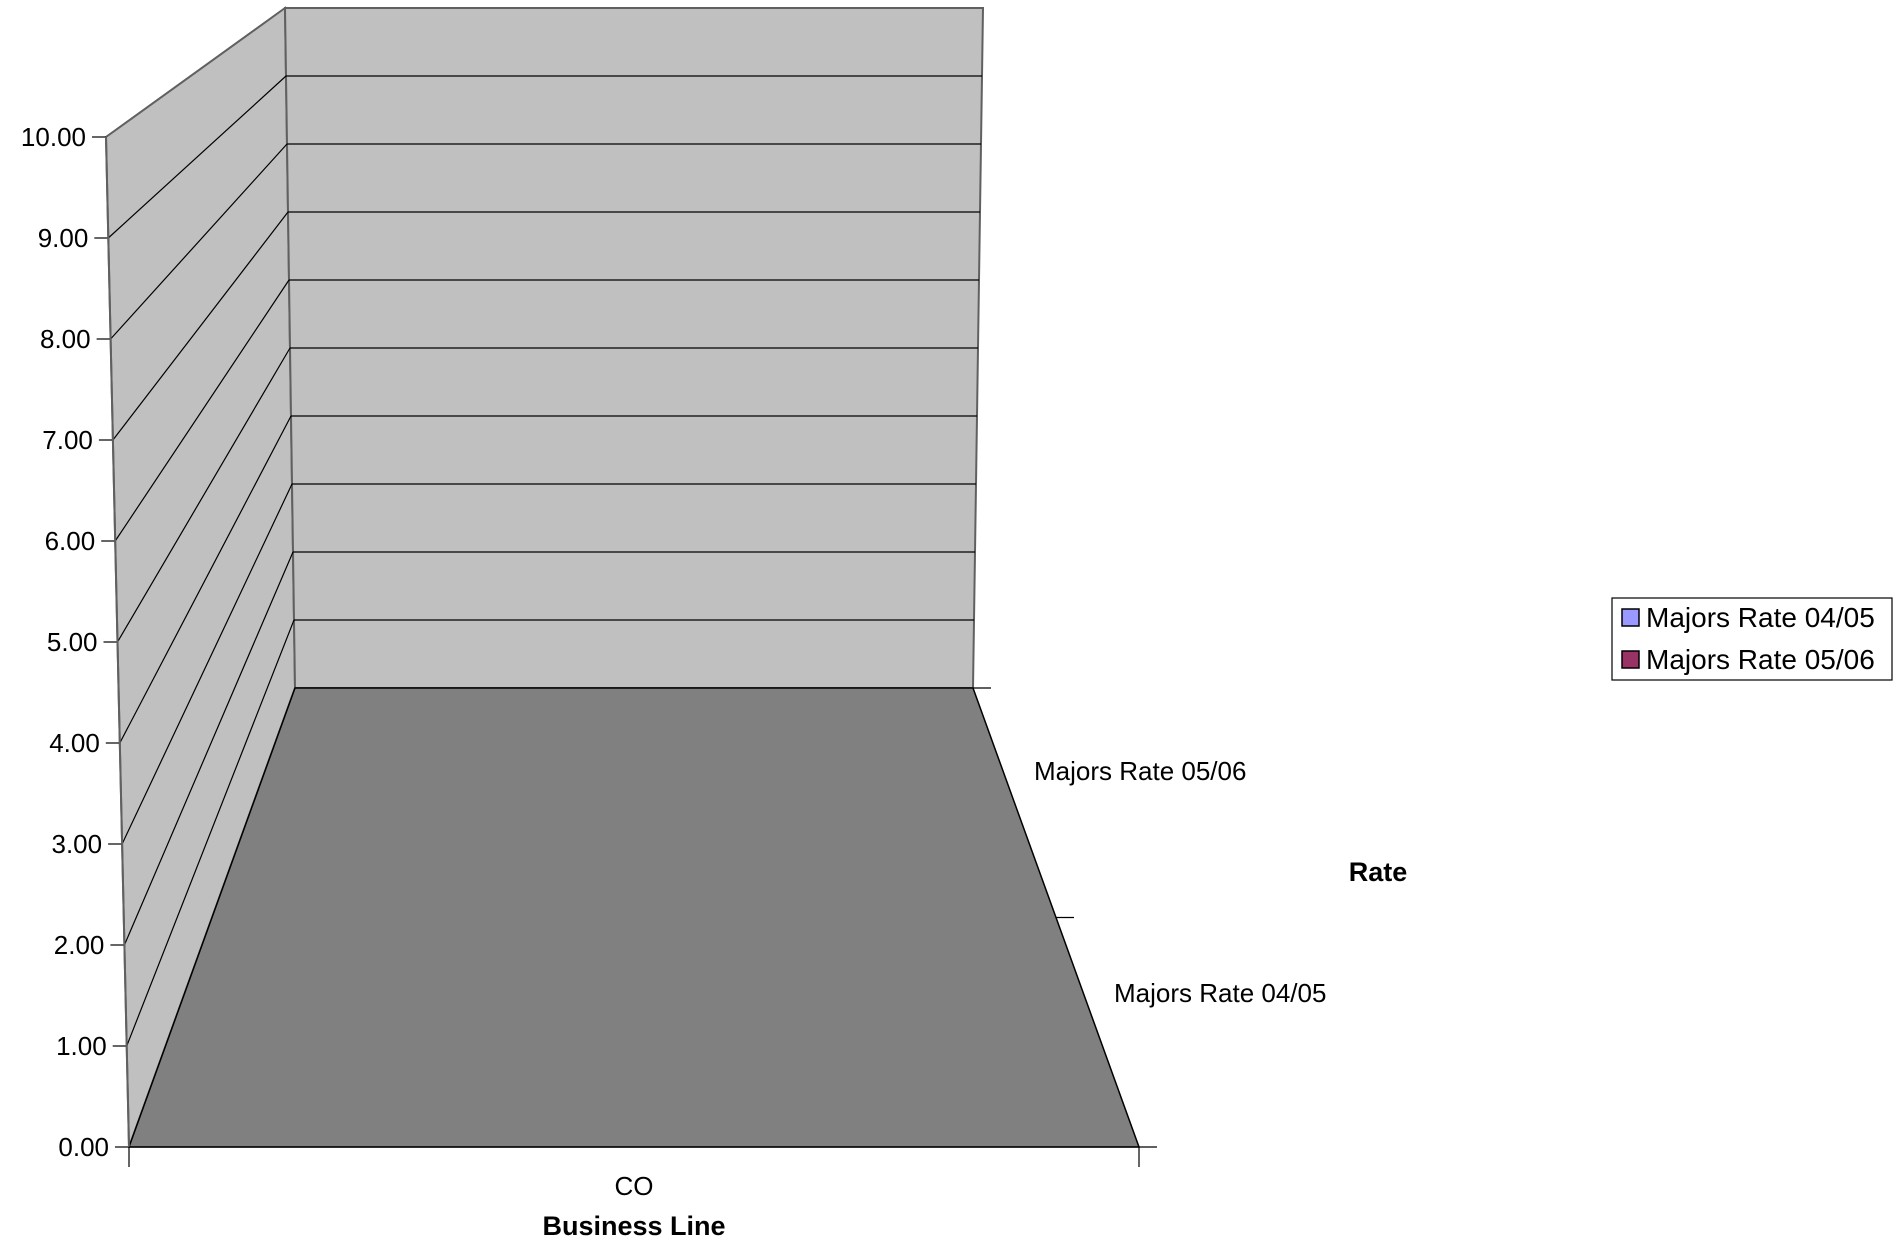 The width and height of the screenshot is (1899, 1240). Describe the element at coordinates (1220, 993) in the screenshot. I see `z-tick-label: Majors Rate 04/05` at that location.